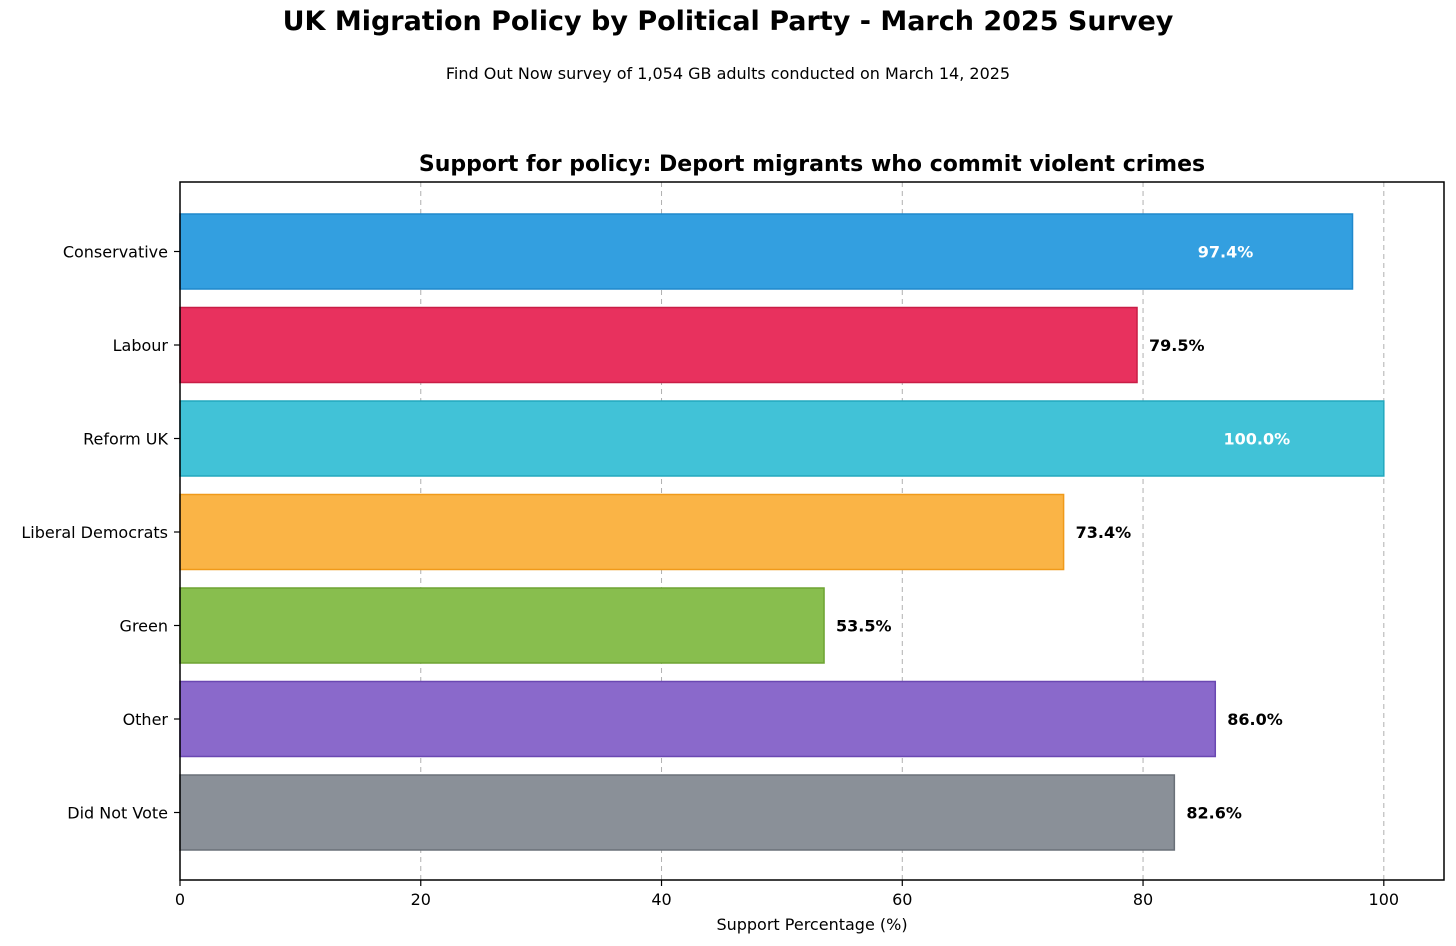  I want to click on y-tick-label: Liberal Democrats, so click(94, 532).